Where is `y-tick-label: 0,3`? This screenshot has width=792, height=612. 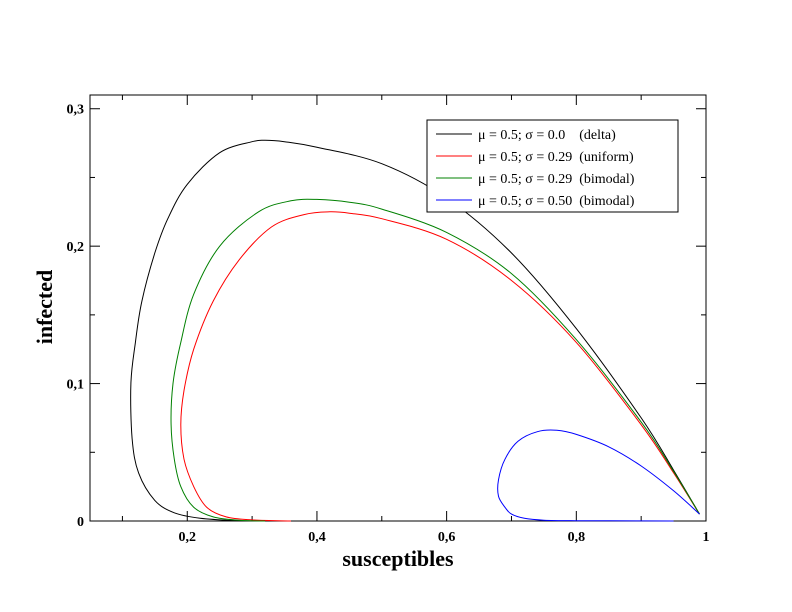 y-tick-label: 0,3 is located at coordinates (76, 110).